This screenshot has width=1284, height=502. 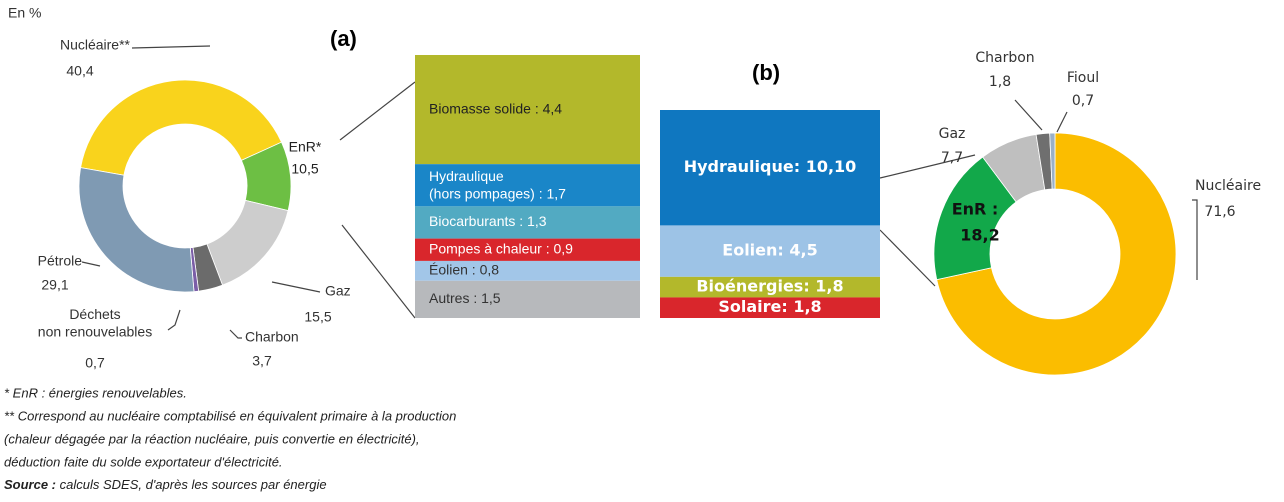 What do you see at coordinates (60, 261) in the screenshot?
I see `slice-label: Pétrole` at bounding box center [60, 261].